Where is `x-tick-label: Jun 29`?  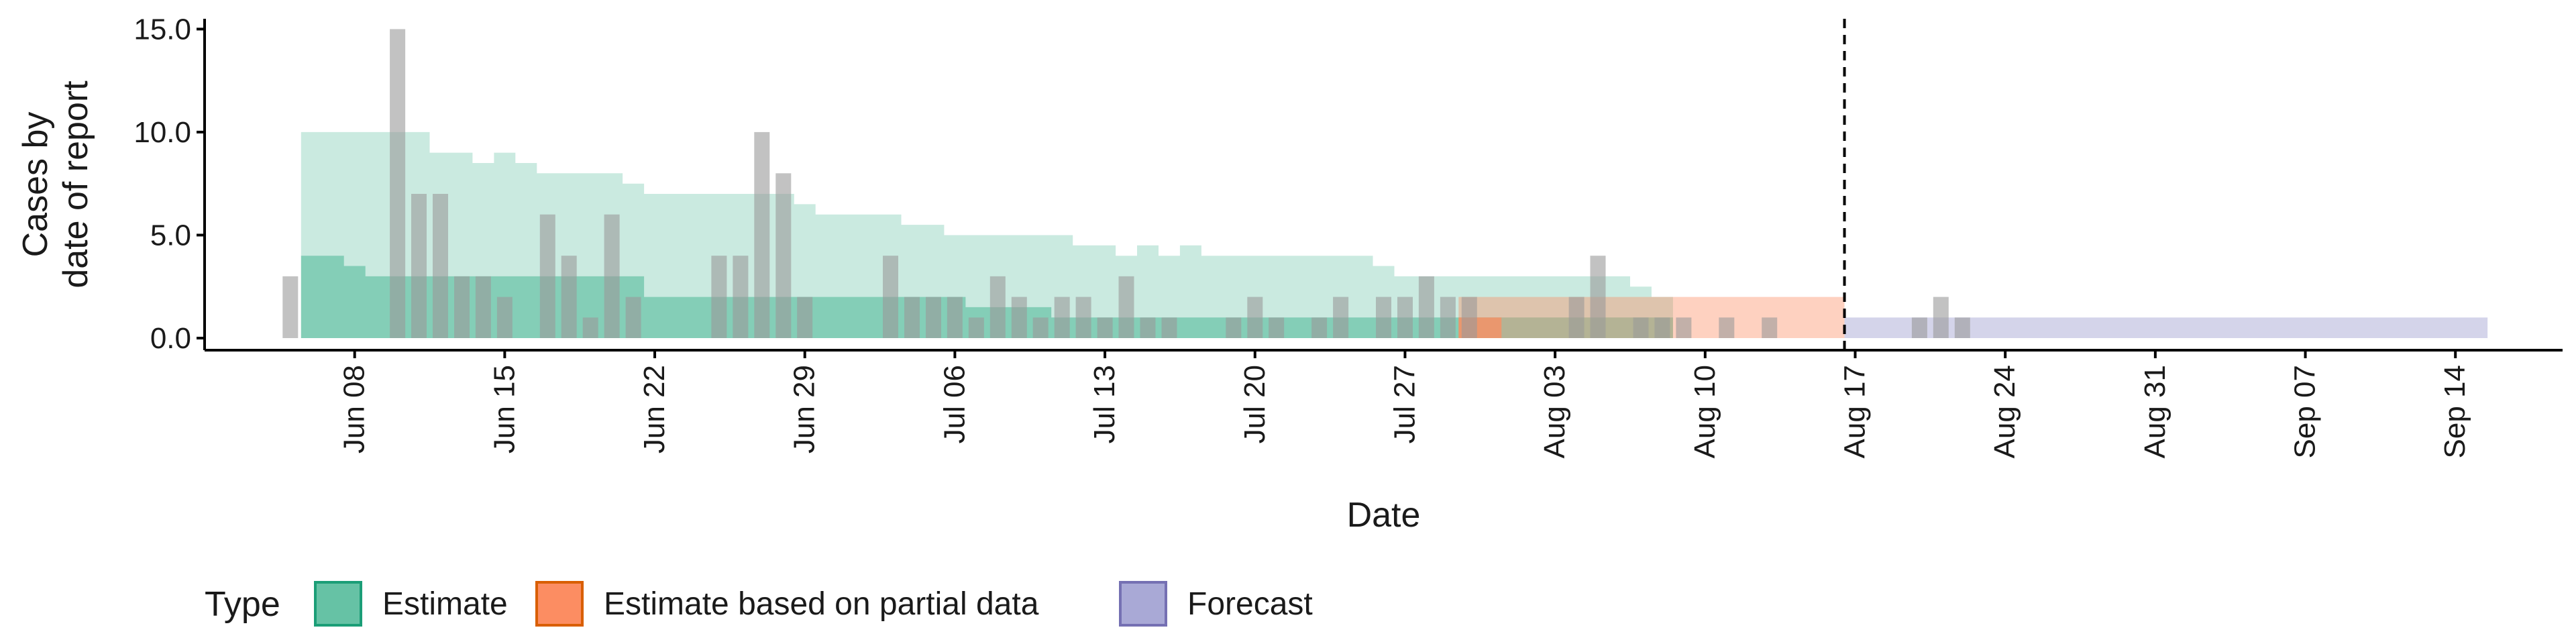
x-tick-label: Jun 29 is located at coordinates (804, 409).